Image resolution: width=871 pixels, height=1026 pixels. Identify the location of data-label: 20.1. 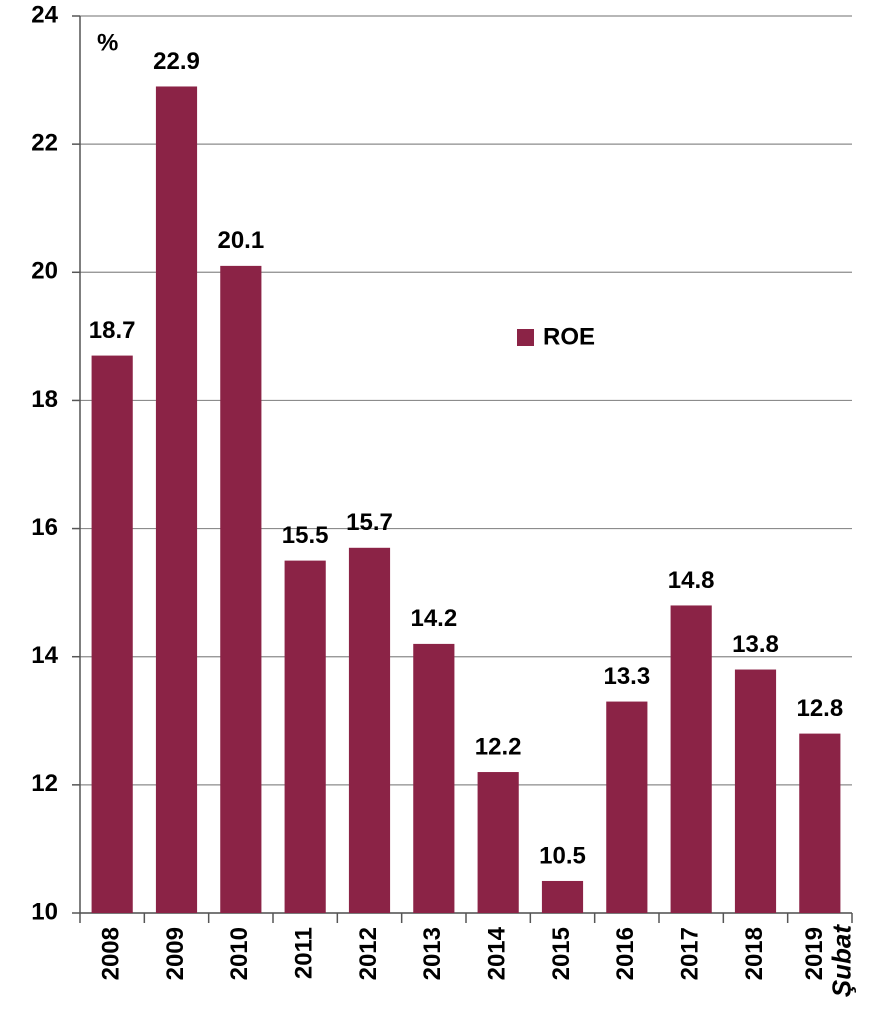
(240, 240).